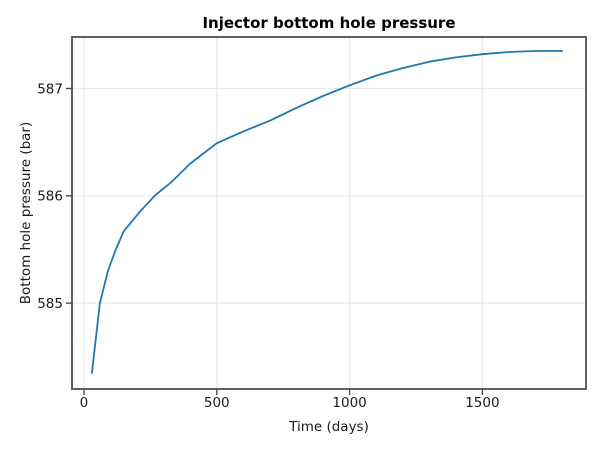 This screenshot has height=450, width=600. Describe the element at coordinates (328, 23) in the screenshot. I see `chart-title: Injector bottom hole pressure` at that location.